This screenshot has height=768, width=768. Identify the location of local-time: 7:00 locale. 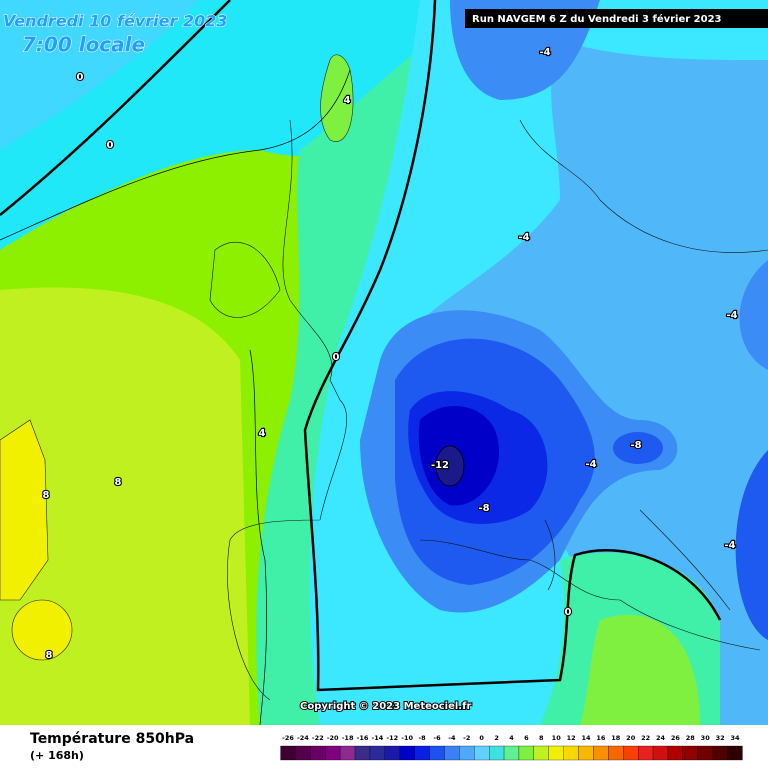
(83, 45).